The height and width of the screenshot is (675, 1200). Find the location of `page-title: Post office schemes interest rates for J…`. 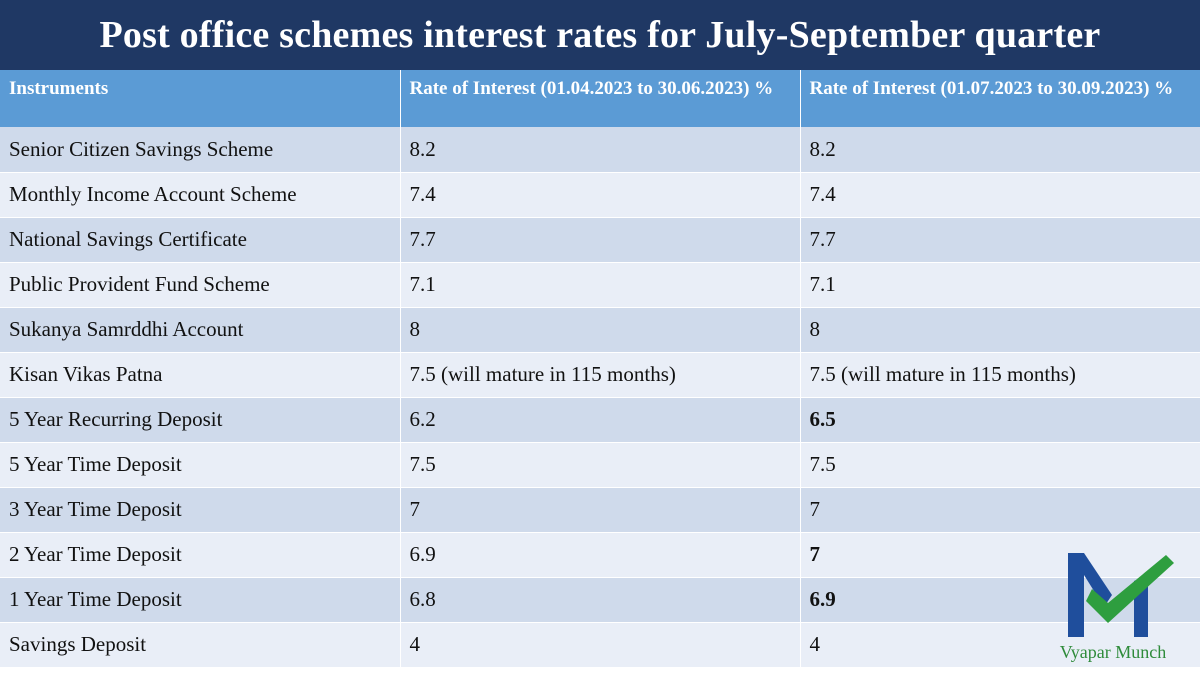

page-title: Post office schemes interest rates for J… is located at coordinates (600, 35).